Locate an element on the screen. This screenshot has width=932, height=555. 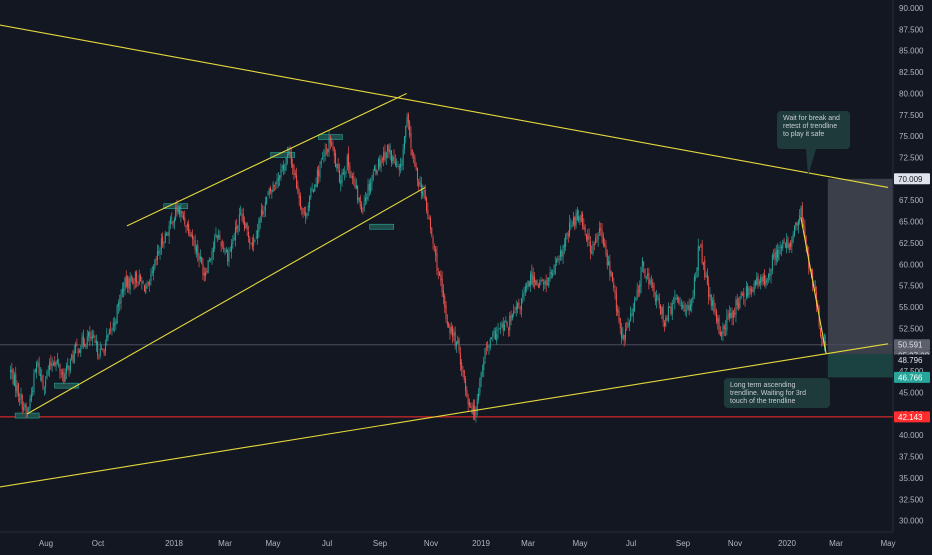
target-box is located at coordinates (860, 366).